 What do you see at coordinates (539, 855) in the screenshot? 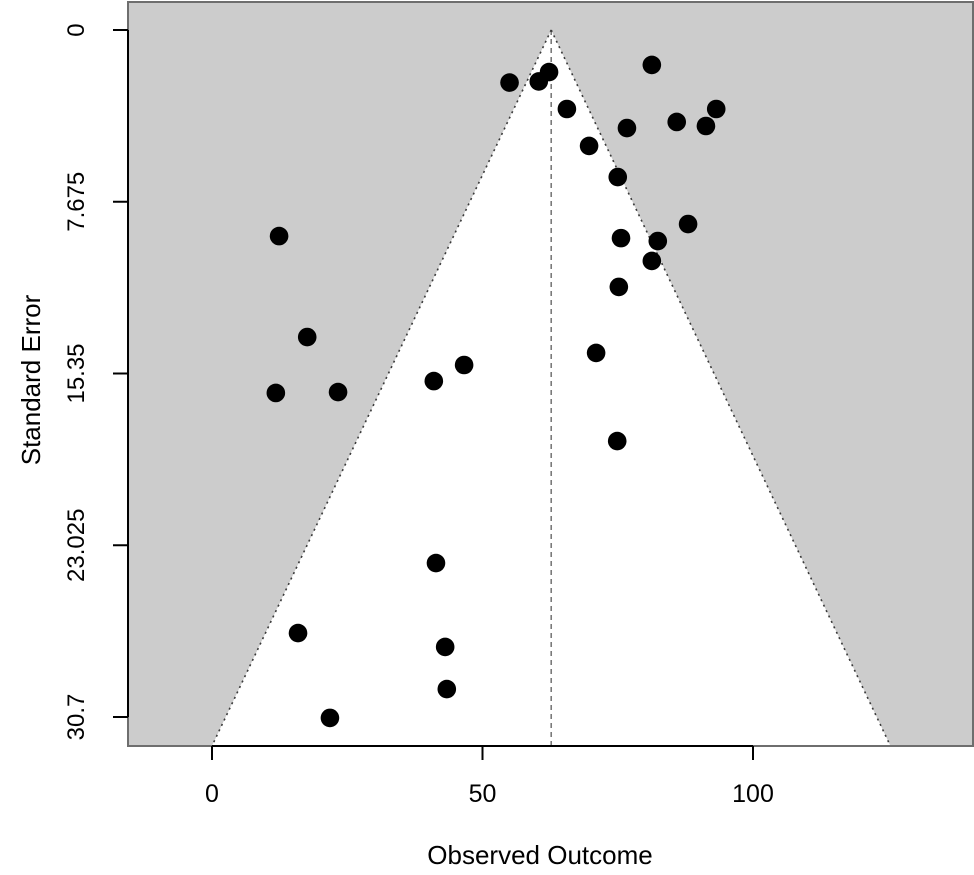
I see `x-axis-title: Observed Outcome` at bounding box center [539, 855].